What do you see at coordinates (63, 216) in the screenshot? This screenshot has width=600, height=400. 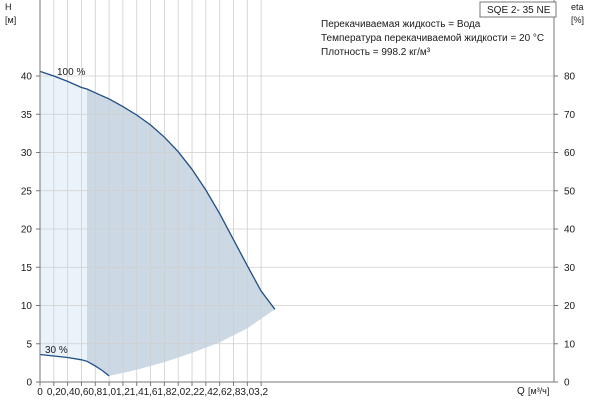 I see `region-left` at bounding box center [63, 216].